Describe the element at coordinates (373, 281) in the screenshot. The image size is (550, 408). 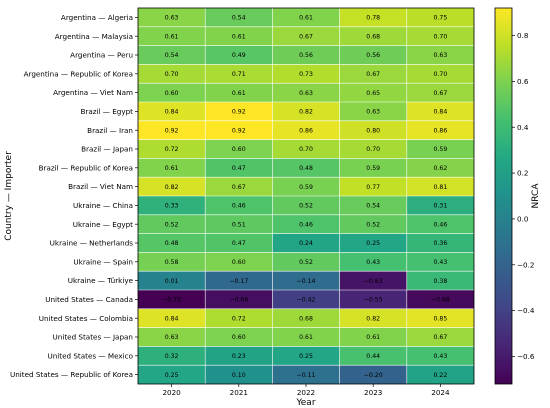
I see `cell-value-label: −0.63` at that location.